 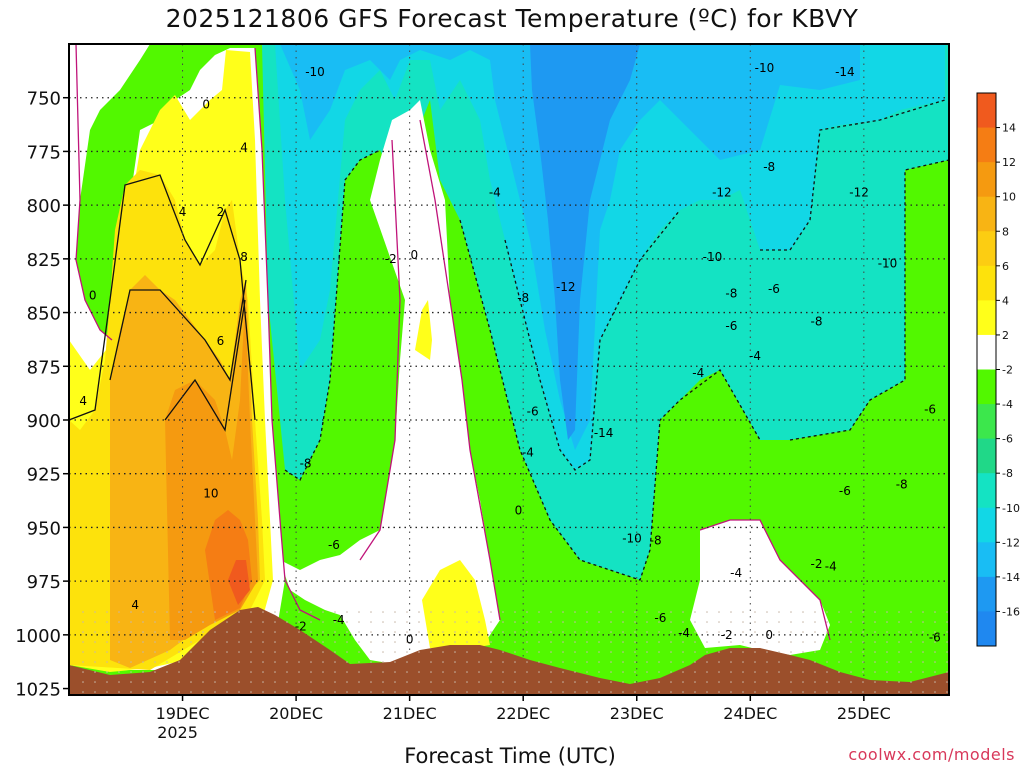 I want to click on source-credit: coolwx.com/models, so click(x=931, y=754).